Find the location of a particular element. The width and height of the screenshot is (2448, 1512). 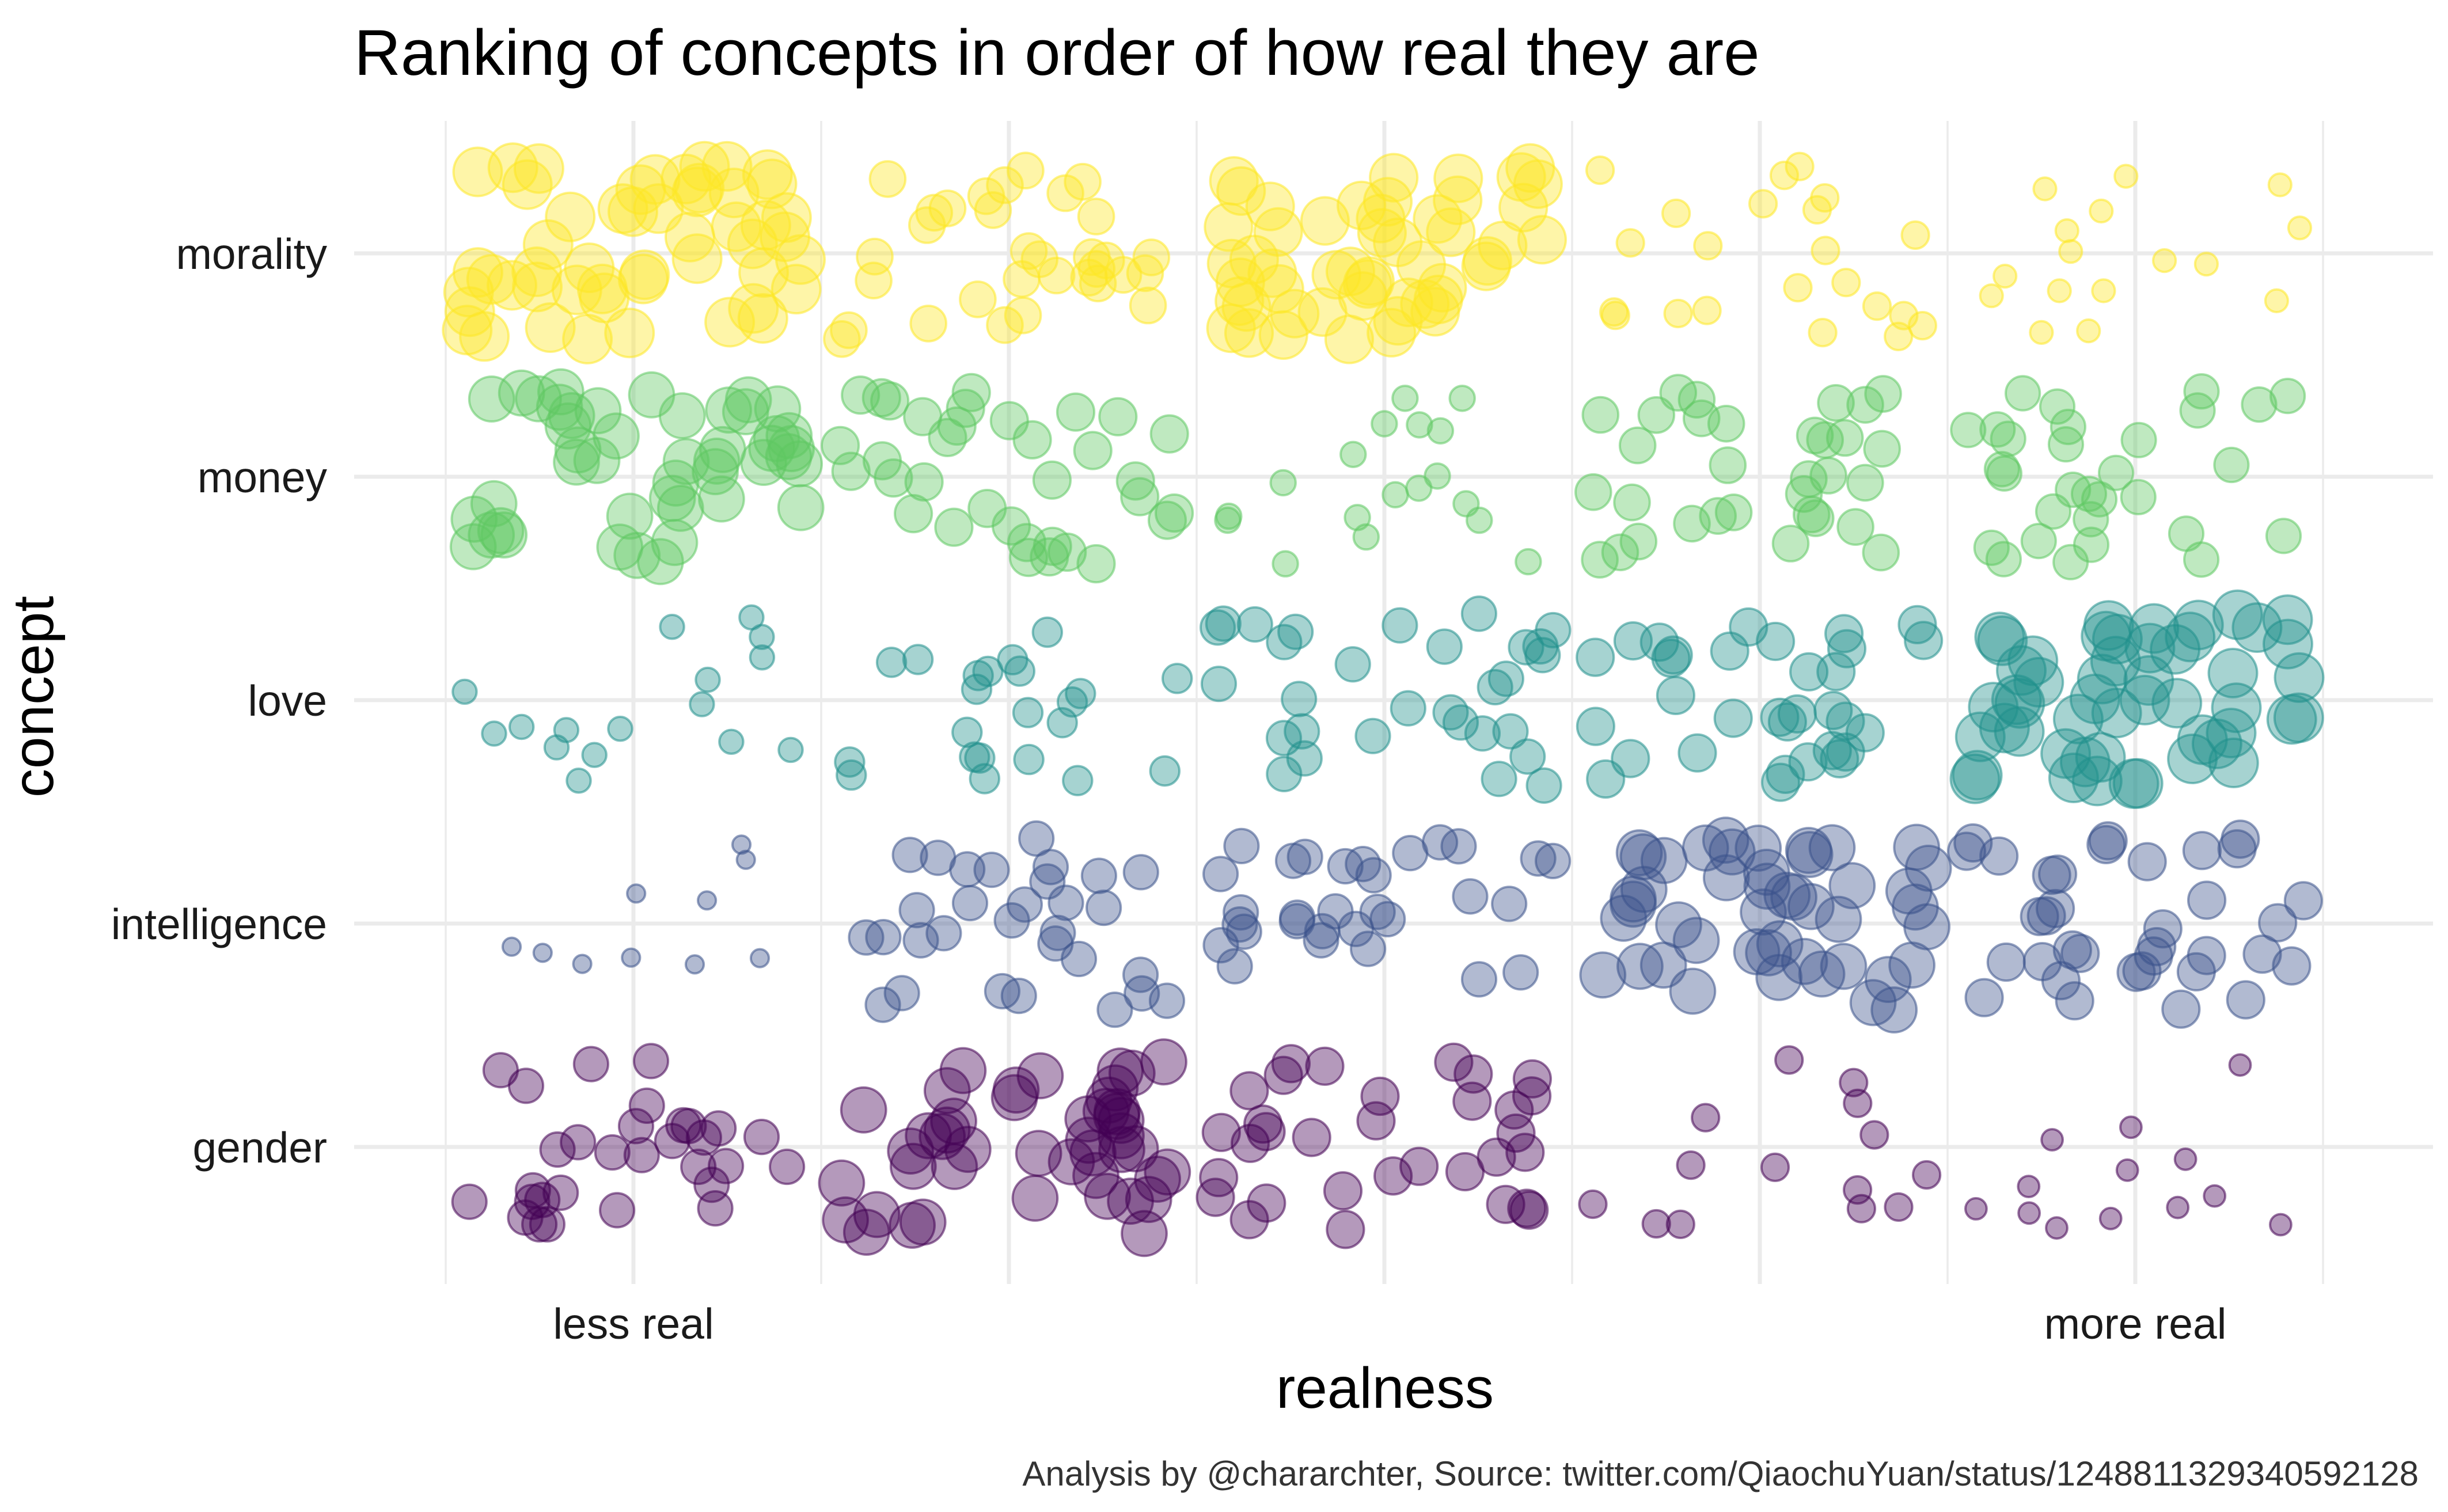

series-love is located at coordinates (1388, 699).